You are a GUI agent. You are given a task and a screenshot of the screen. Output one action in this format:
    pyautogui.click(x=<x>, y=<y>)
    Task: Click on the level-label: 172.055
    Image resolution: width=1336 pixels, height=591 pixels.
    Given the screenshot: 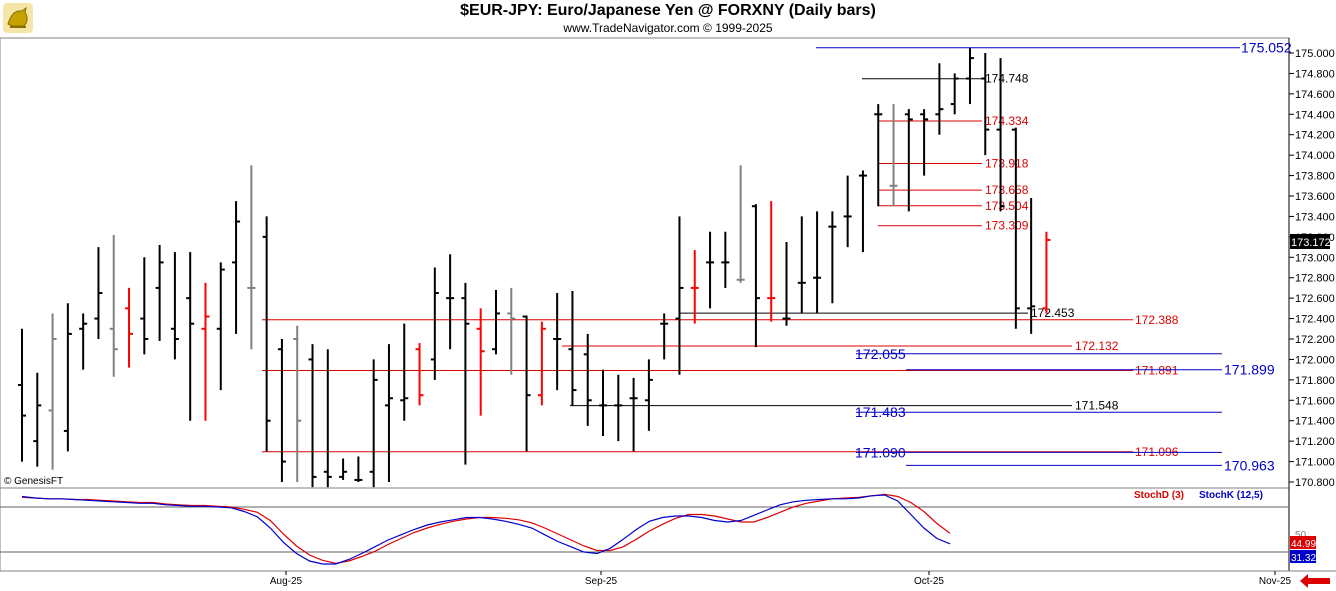 What is the action you would take?
    pyautogui.click(x=880, y=354)
    